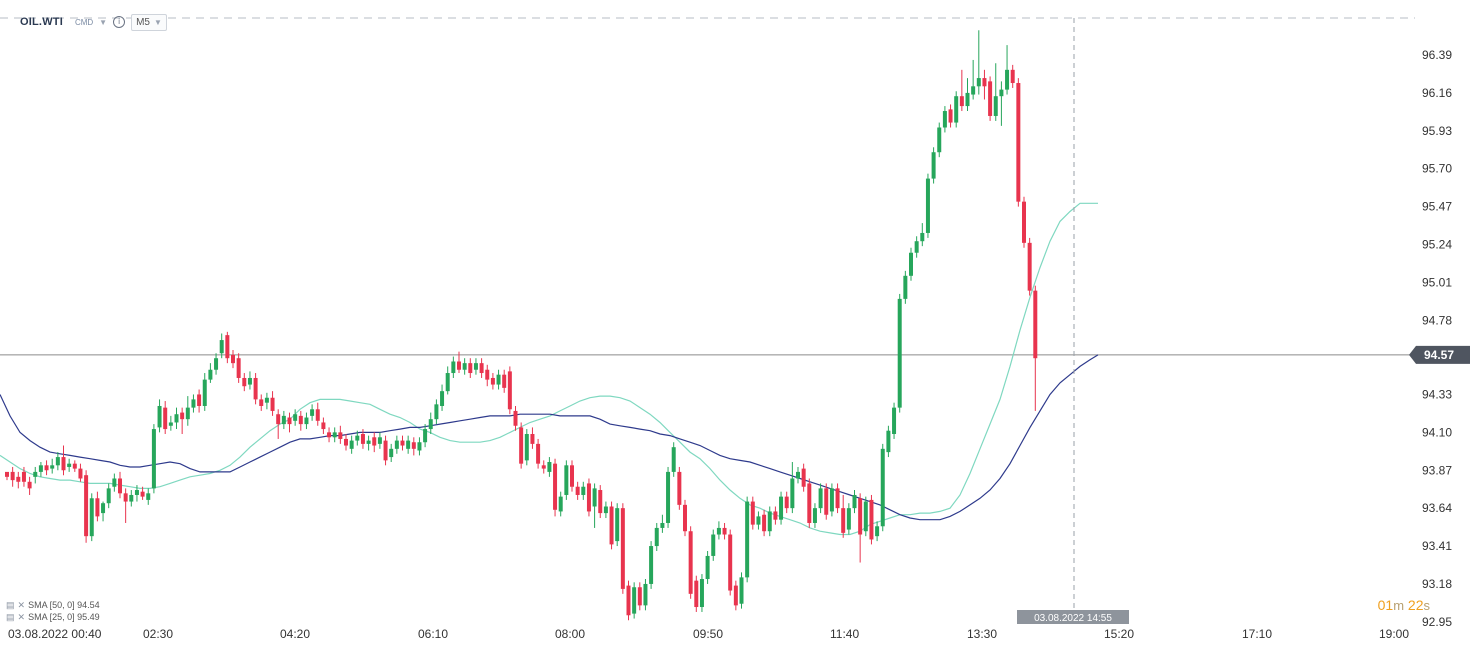  Describe the element at coordinates (53, 617) in the screenshot. I see `legend-item-sma25: ▤ ✕ SMA [25, 0] 95.49` at that location.